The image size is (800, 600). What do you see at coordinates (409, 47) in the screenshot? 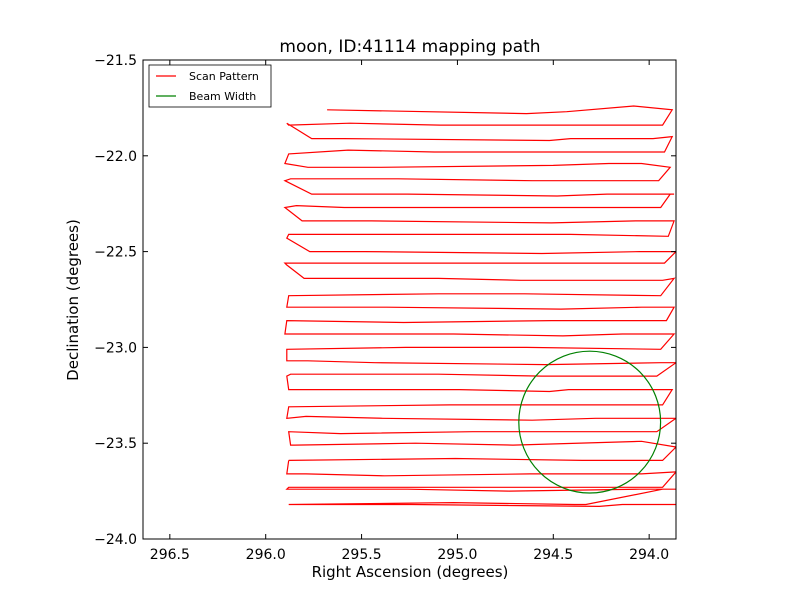
I see `chart-title: moon, ID:41114 mapping path` at bounding box center [409, 47].